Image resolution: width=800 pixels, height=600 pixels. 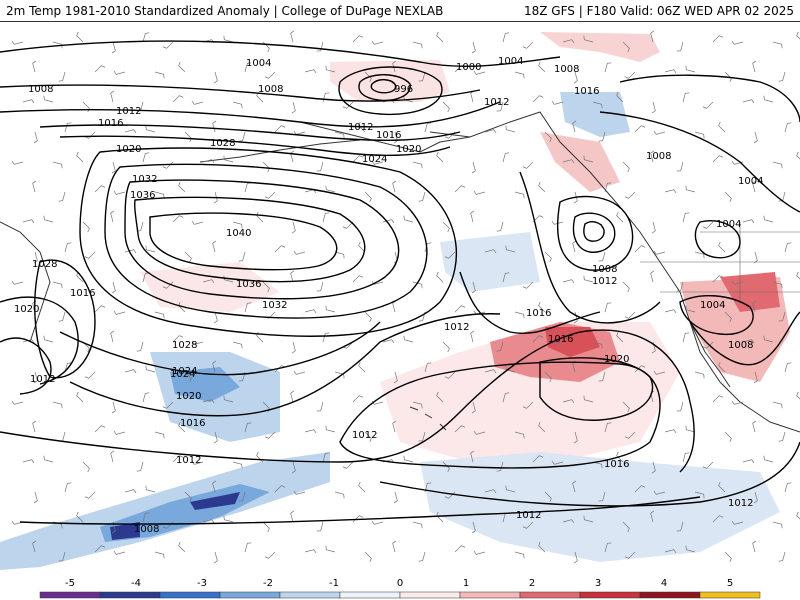 What do you see at coordinates (658, 156) in the screenshot?
I see `isobar-label: 1008` at bounding box center [658, 156].